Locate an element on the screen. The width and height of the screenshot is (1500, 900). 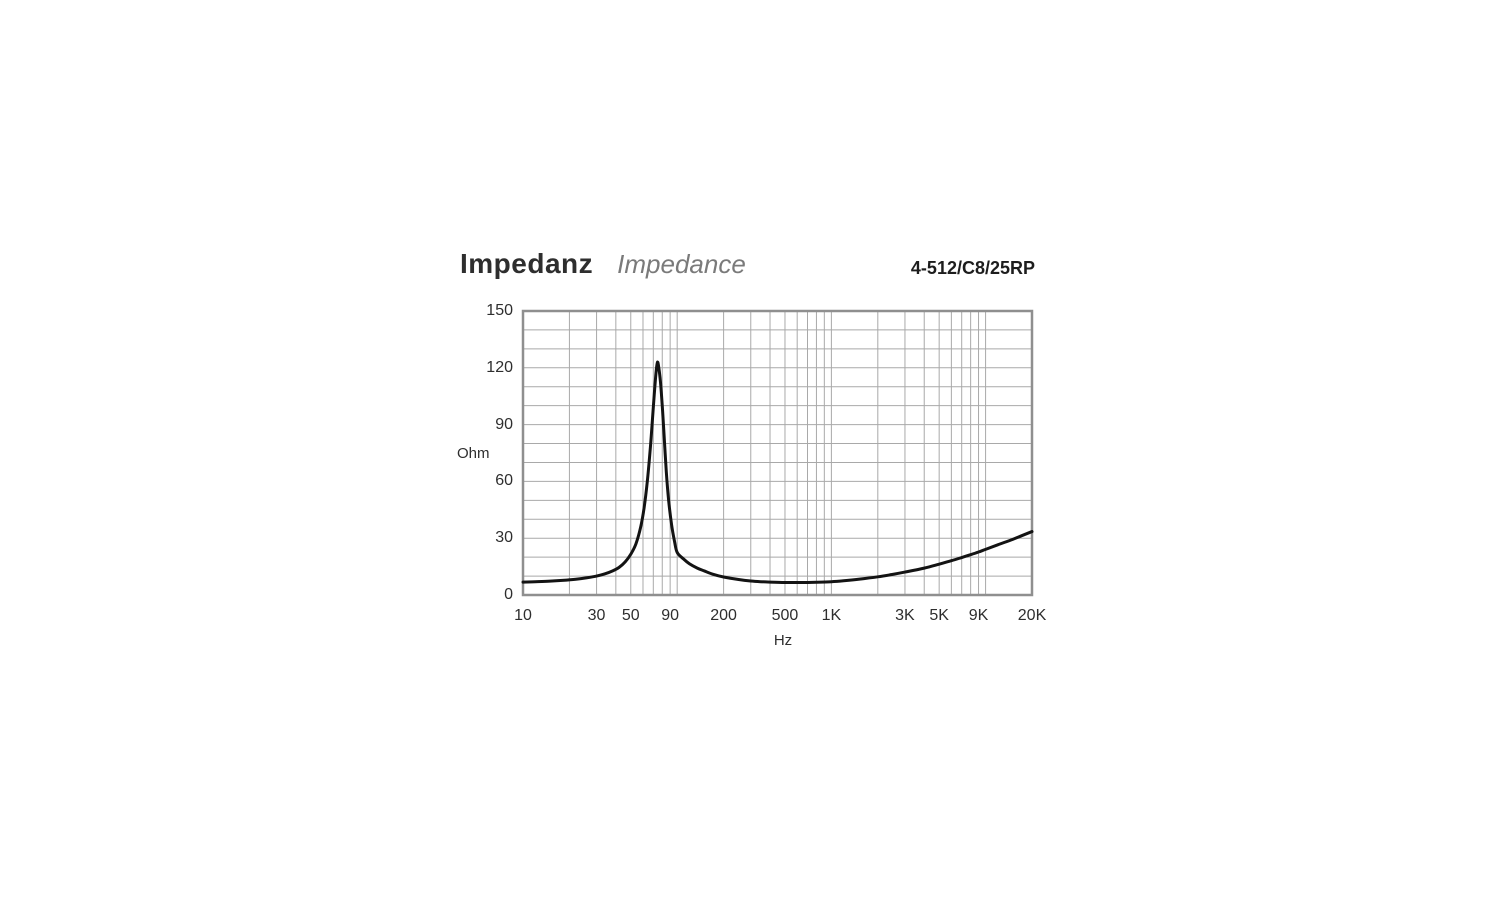
y-tick-label: 0 is located at coordinates (508, 594).